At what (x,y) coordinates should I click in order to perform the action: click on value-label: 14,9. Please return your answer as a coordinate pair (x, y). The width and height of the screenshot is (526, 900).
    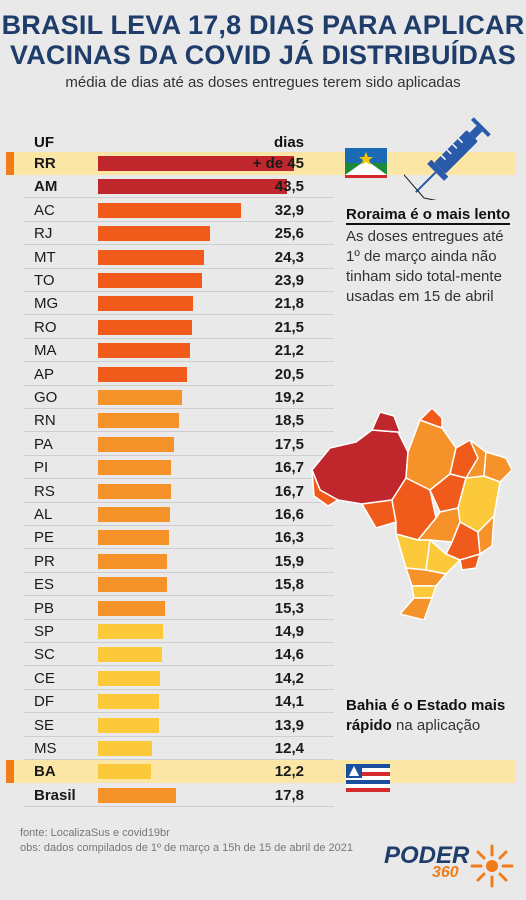
    Looking at the image, I should click on (289, 631).